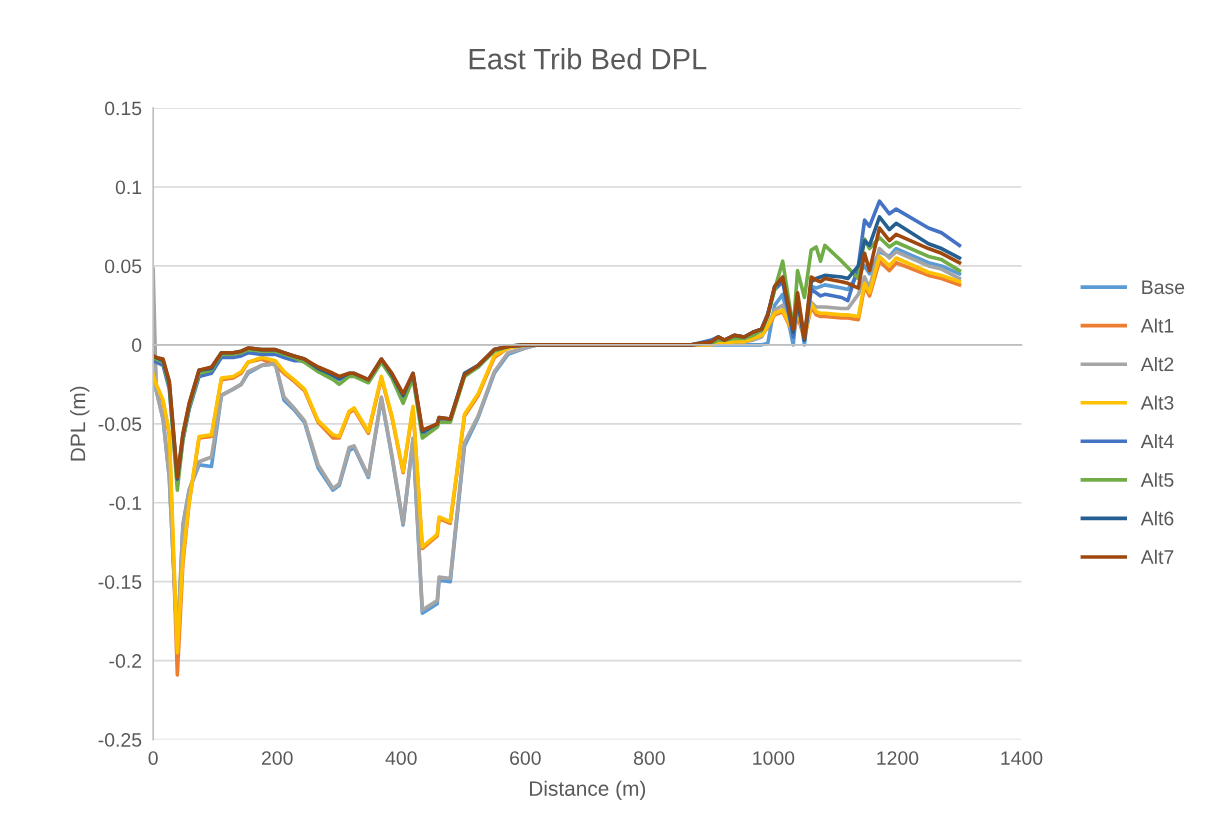 The height and width of the screenshot is (831, 1206). What do you see at coordinates (1022, 758) in the screenshot?
I see `x-tick-label: 1400` at bounding box center [1022, 758].